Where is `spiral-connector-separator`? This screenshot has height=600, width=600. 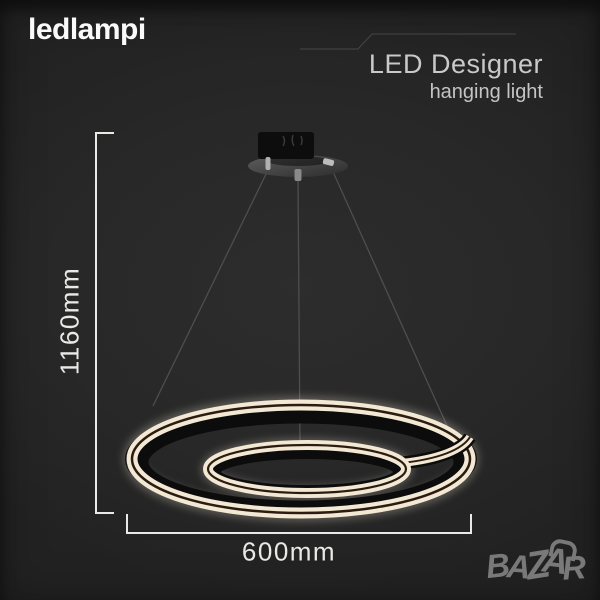 spiral-connector-separator is located at coordinates (436, 450).